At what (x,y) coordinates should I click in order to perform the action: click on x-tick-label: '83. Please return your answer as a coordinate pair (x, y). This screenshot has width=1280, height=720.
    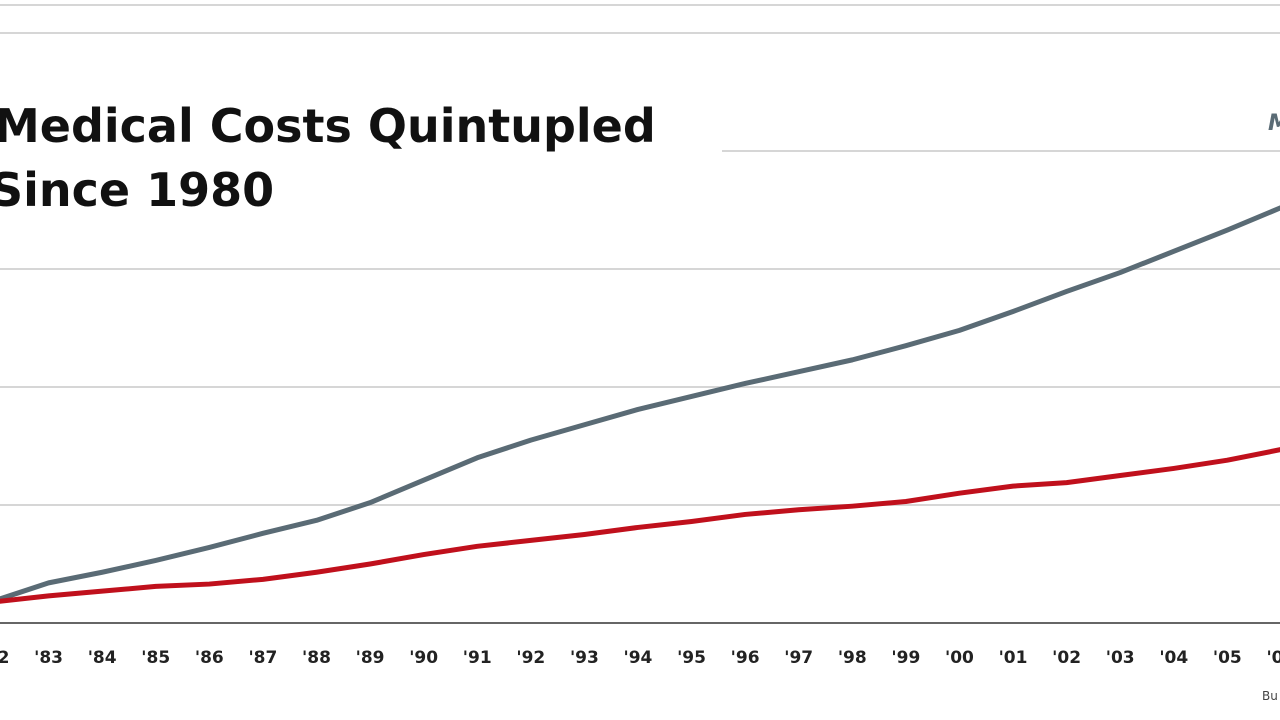
    Looking at the image, I should click on (48, 658).